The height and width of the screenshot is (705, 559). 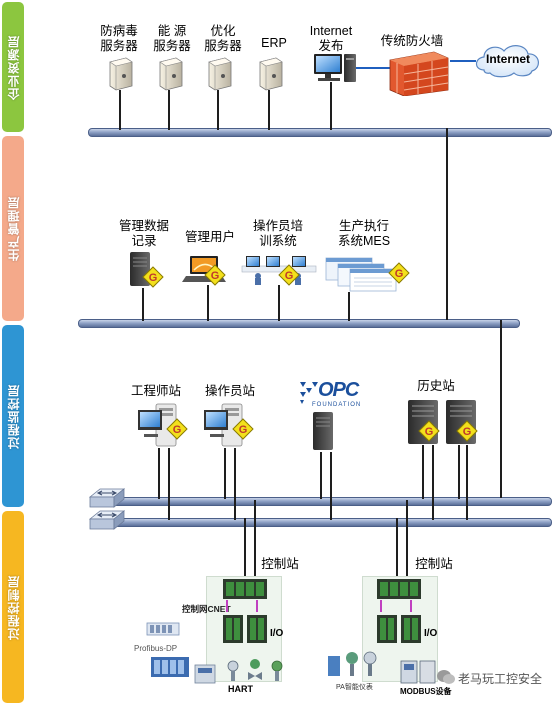 What do you see at coordinates (320, 132) in the screenshot?
I see `enterprise-bus` at bounding box center [320, 132].